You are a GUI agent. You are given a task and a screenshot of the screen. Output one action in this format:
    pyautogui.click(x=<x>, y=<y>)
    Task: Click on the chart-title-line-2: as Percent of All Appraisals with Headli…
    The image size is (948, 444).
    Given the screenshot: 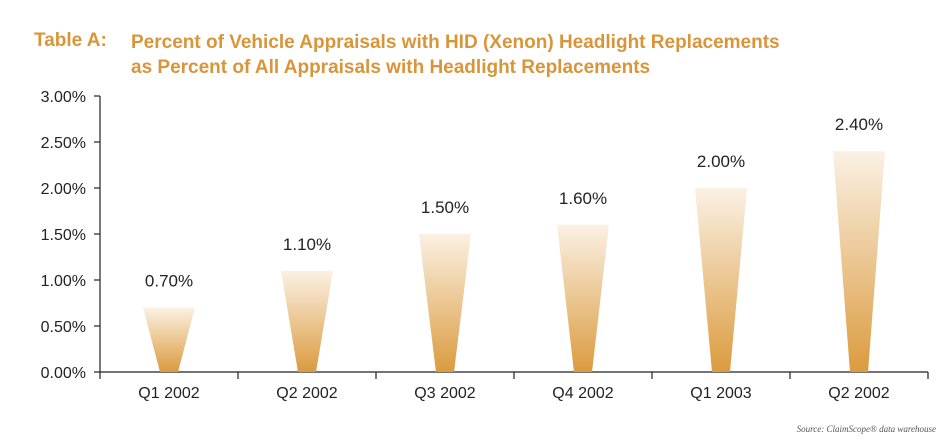 What is the action you would take?
    pyautogui.click(x=391, y=67)
    